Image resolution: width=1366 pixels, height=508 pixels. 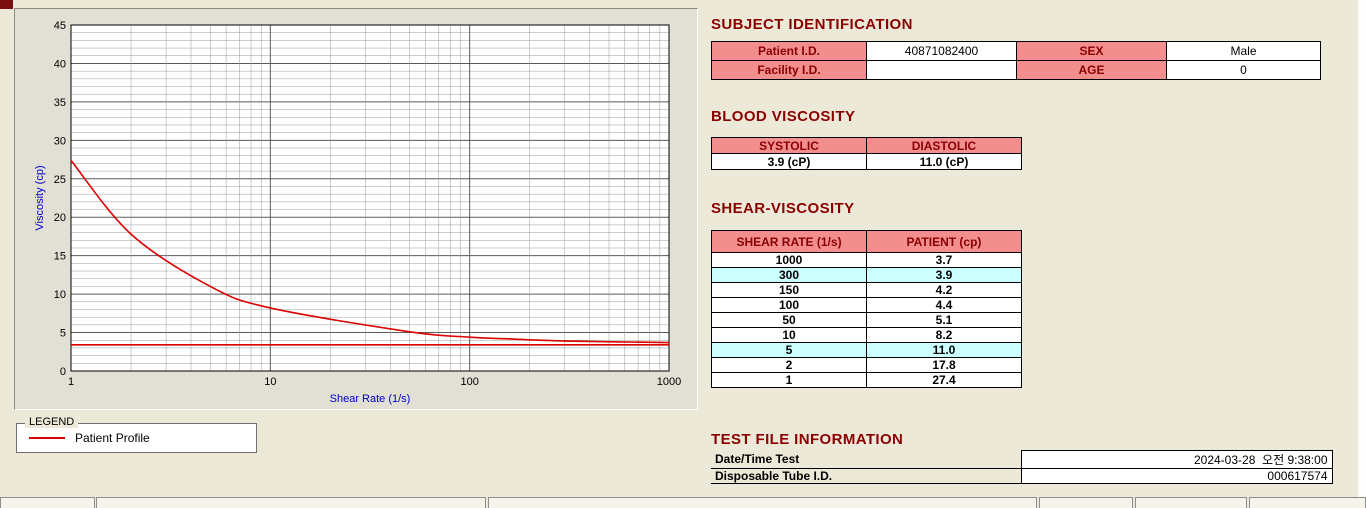 I want to click on shear-row-8: 1 27.4, so click(x=866, y=380).